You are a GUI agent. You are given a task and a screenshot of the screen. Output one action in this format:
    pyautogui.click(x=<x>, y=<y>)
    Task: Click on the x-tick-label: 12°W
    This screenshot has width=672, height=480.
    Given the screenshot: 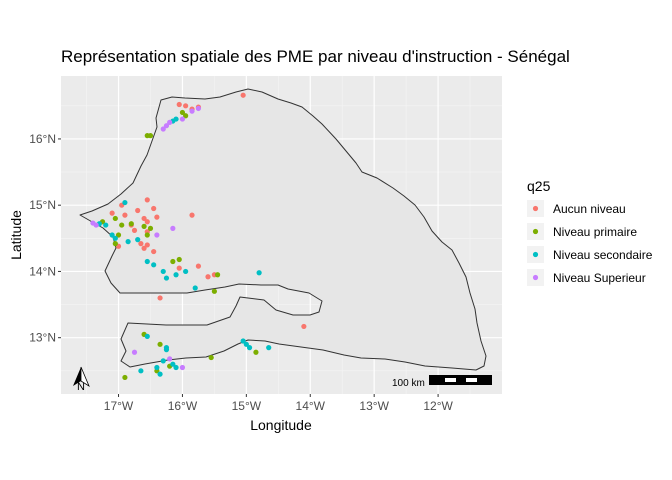 What is the action you would take?
    pyautogui.click(x=438, y=406)
    